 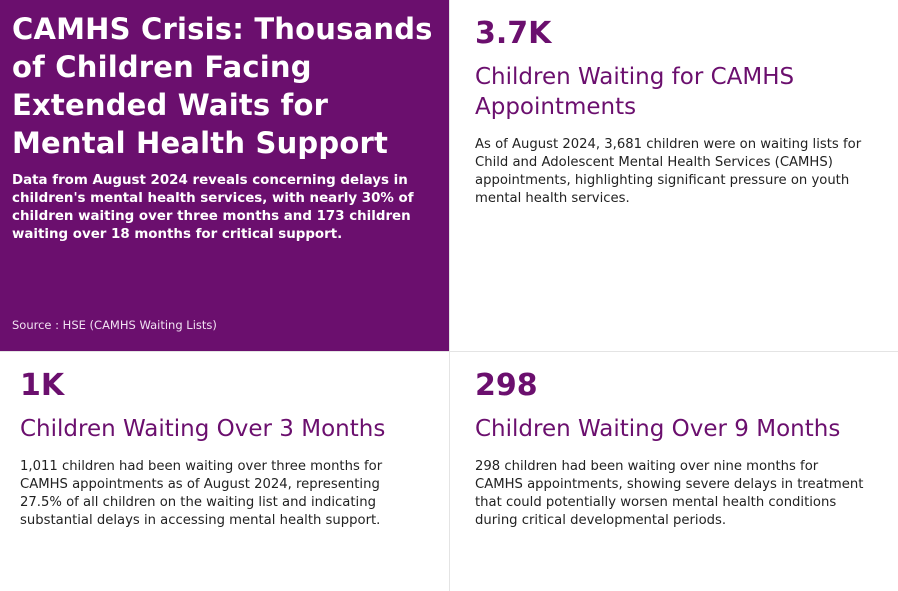 I want to click on vertical-divider, so click(x=449, y=295).